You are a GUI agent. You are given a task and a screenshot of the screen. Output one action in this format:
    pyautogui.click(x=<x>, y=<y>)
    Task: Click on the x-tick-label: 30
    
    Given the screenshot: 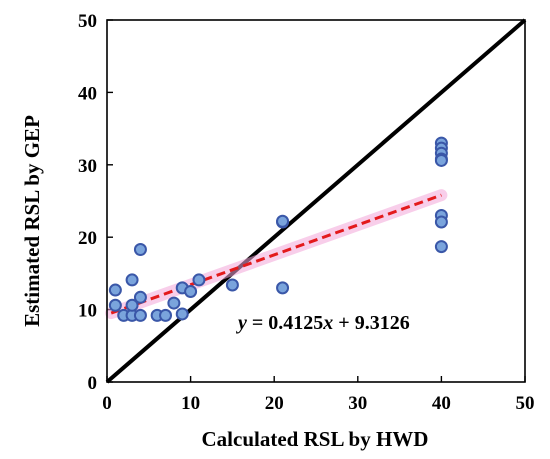 What is the action you would take?
    pyautogui.click(x=357, y=403)
    